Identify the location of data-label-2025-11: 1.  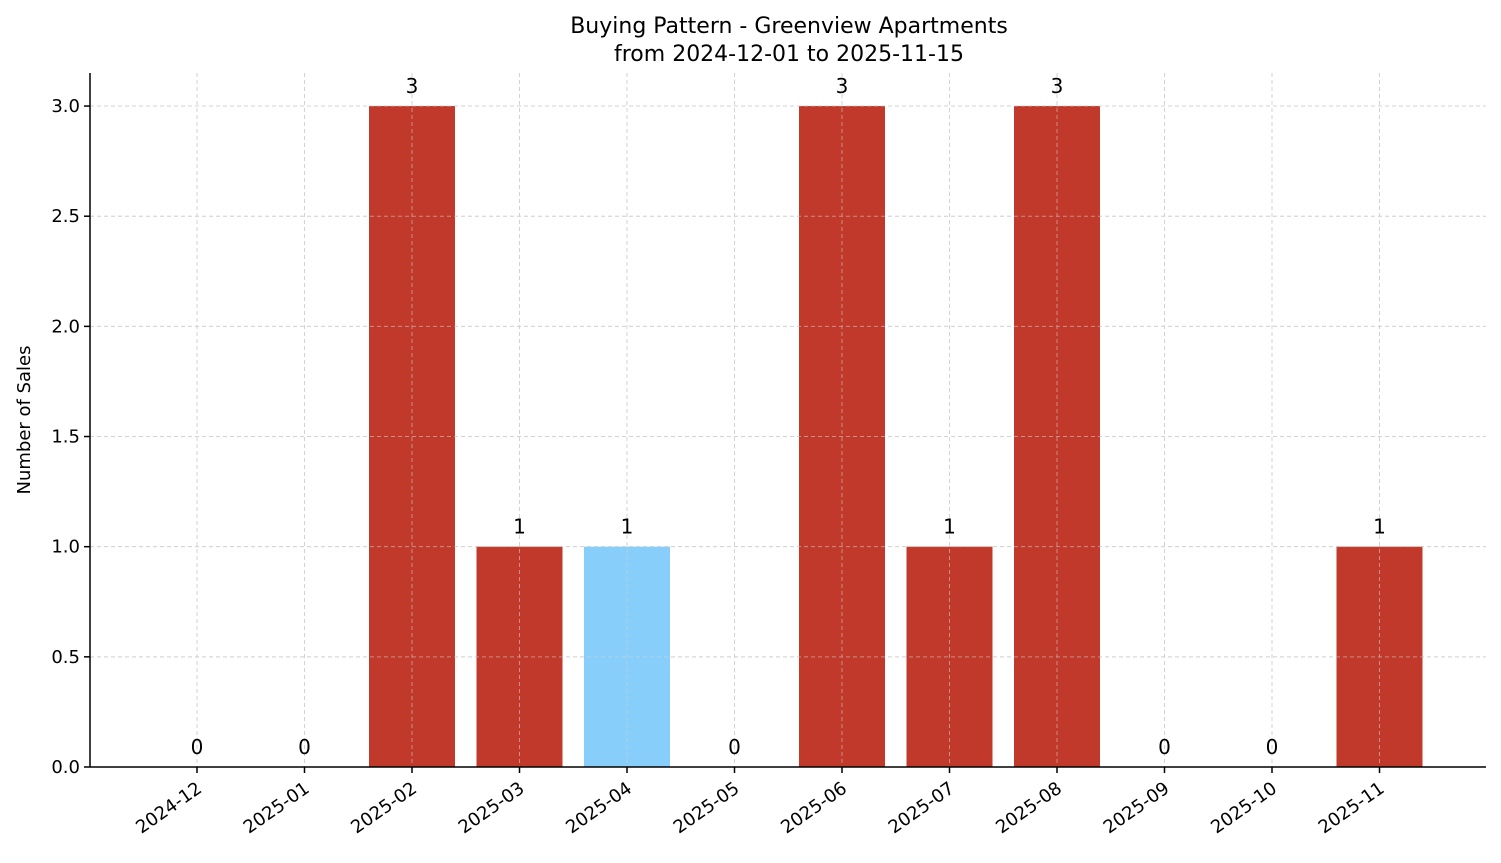
(1379, 527).